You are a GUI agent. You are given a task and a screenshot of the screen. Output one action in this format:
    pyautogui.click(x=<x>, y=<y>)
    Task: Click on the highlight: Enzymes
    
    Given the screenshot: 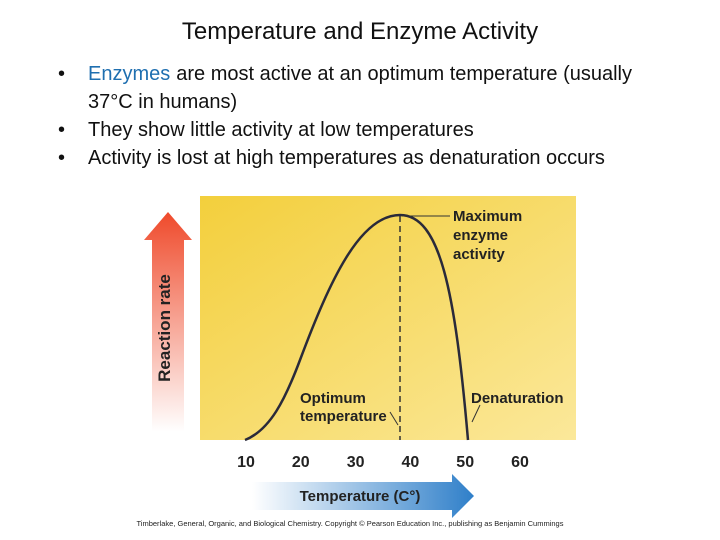 What is the action you would take?
    pyautogui.click(x=129, y=74)
    